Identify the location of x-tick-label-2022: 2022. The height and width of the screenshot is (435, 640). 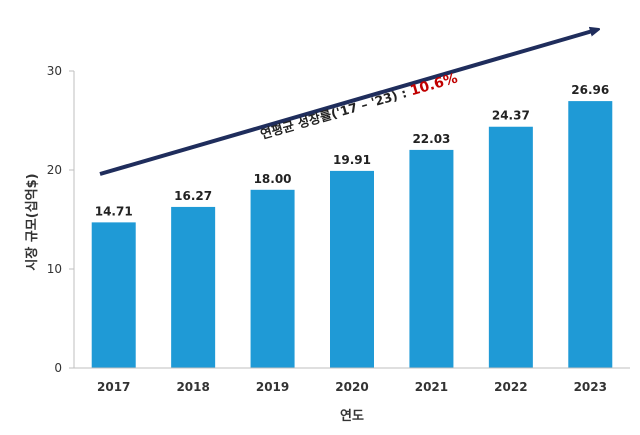
(510, 387).